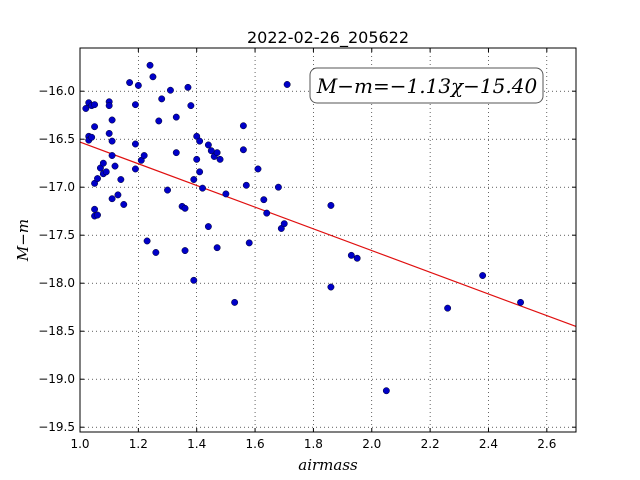  What do you see at coordinates (23, 240) in the screenshot?
I see `y-axis-label: M−m` at bounding box center [23, 240].